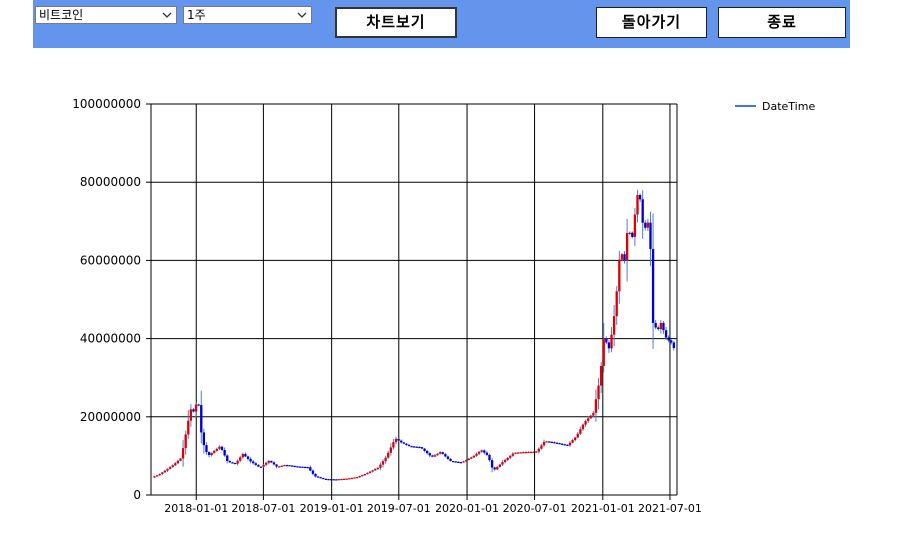 This screenshot has height=550, width=900. Describe the element at coordinates (535, 508) in the screenshot. I see `x-tick-label: 2020-07-01` at that location.